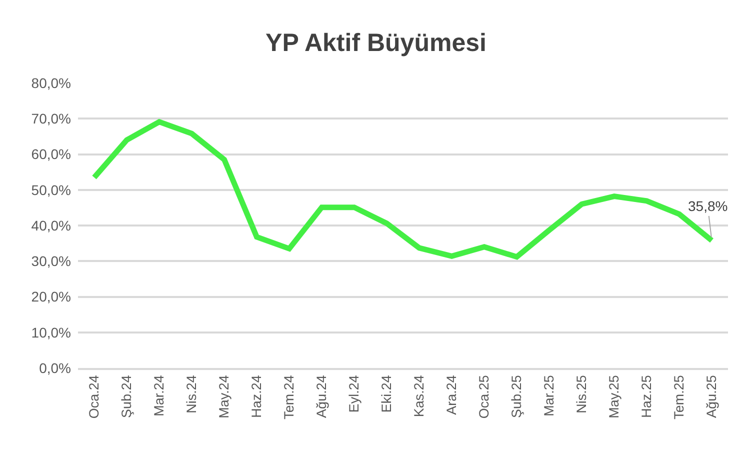  What do you see at coordinates (679, 397) in the screenshot?
I see `x-tick-label: Tem.25` at bounding box center [679, 397].